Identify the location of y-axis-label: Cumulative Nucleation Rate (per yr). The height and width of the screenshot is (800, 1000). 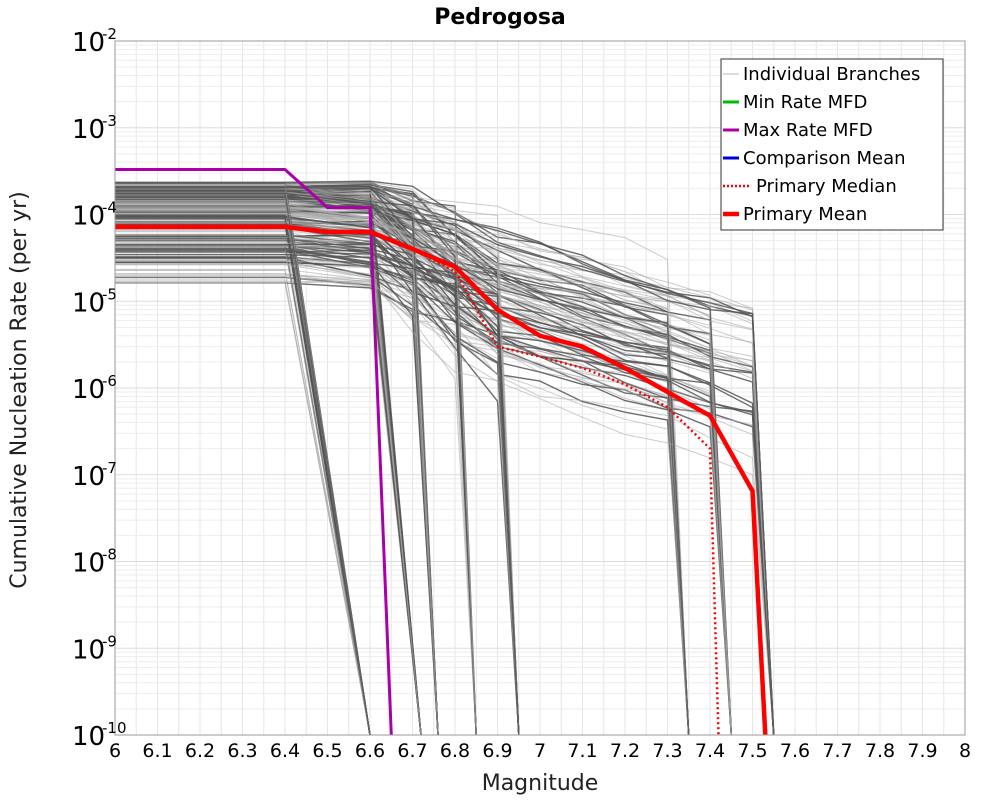
(19, 390).